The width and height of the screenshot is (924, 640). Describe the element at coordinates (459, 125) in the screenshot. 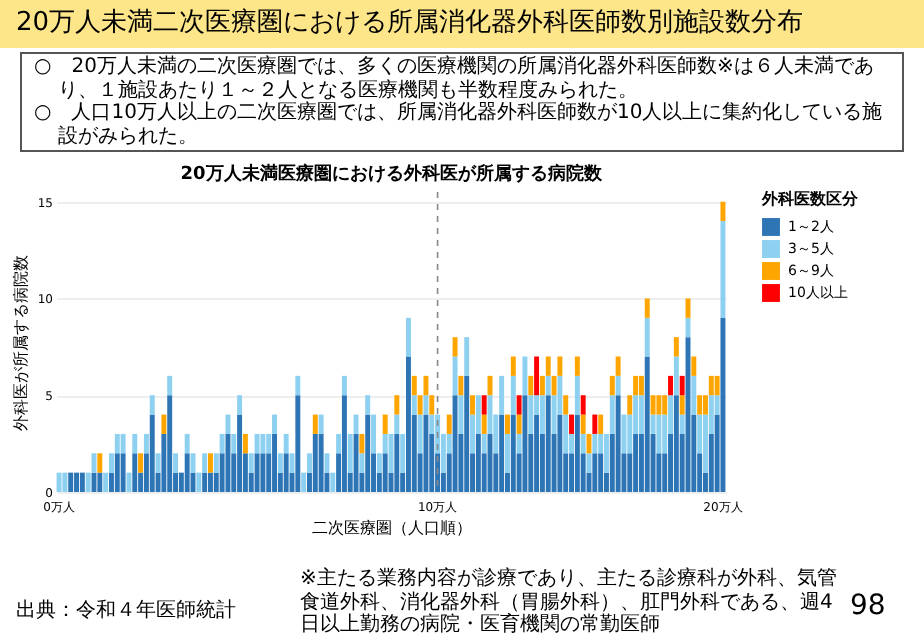

I see `text: ○ 人口10万人以上の二次医療圏では、所属消化器外科医師数が10人以上に集約化している施設がみられた。` at that location.